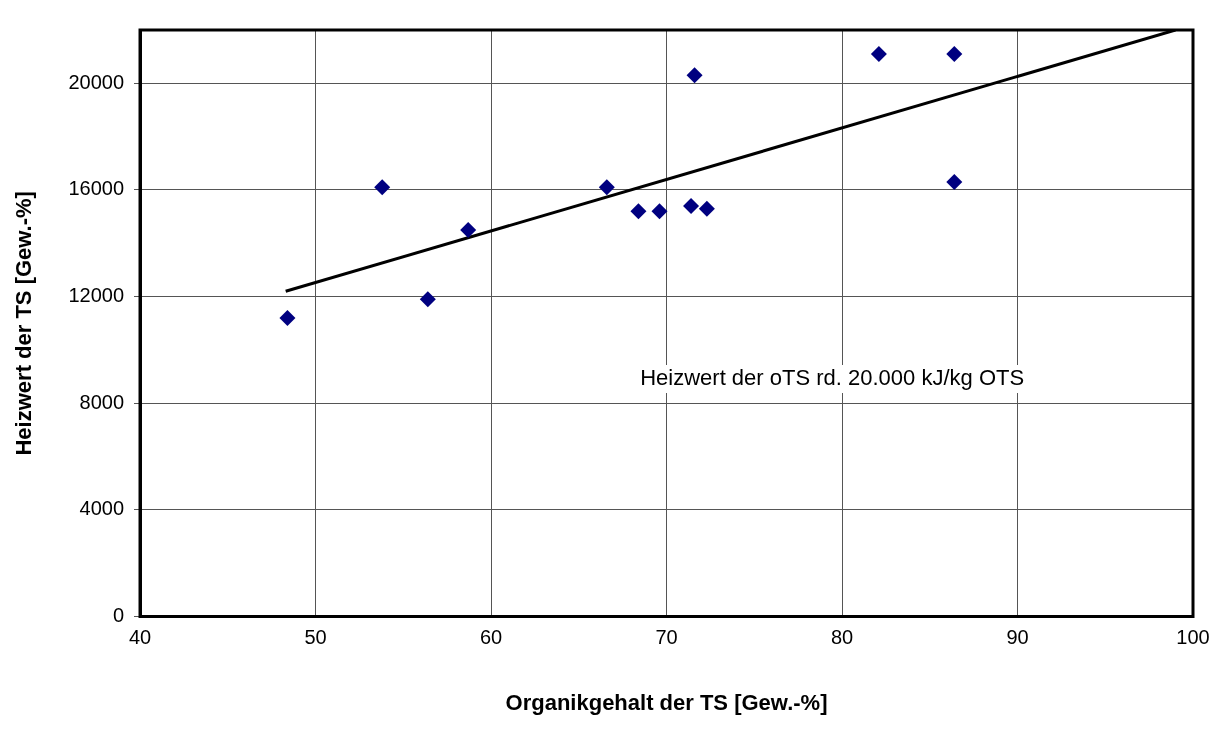 The image size is (1231, 729). I want to click on x-axis-title: Organikgehalt der TS [Gew.-%], so click(666, 702).